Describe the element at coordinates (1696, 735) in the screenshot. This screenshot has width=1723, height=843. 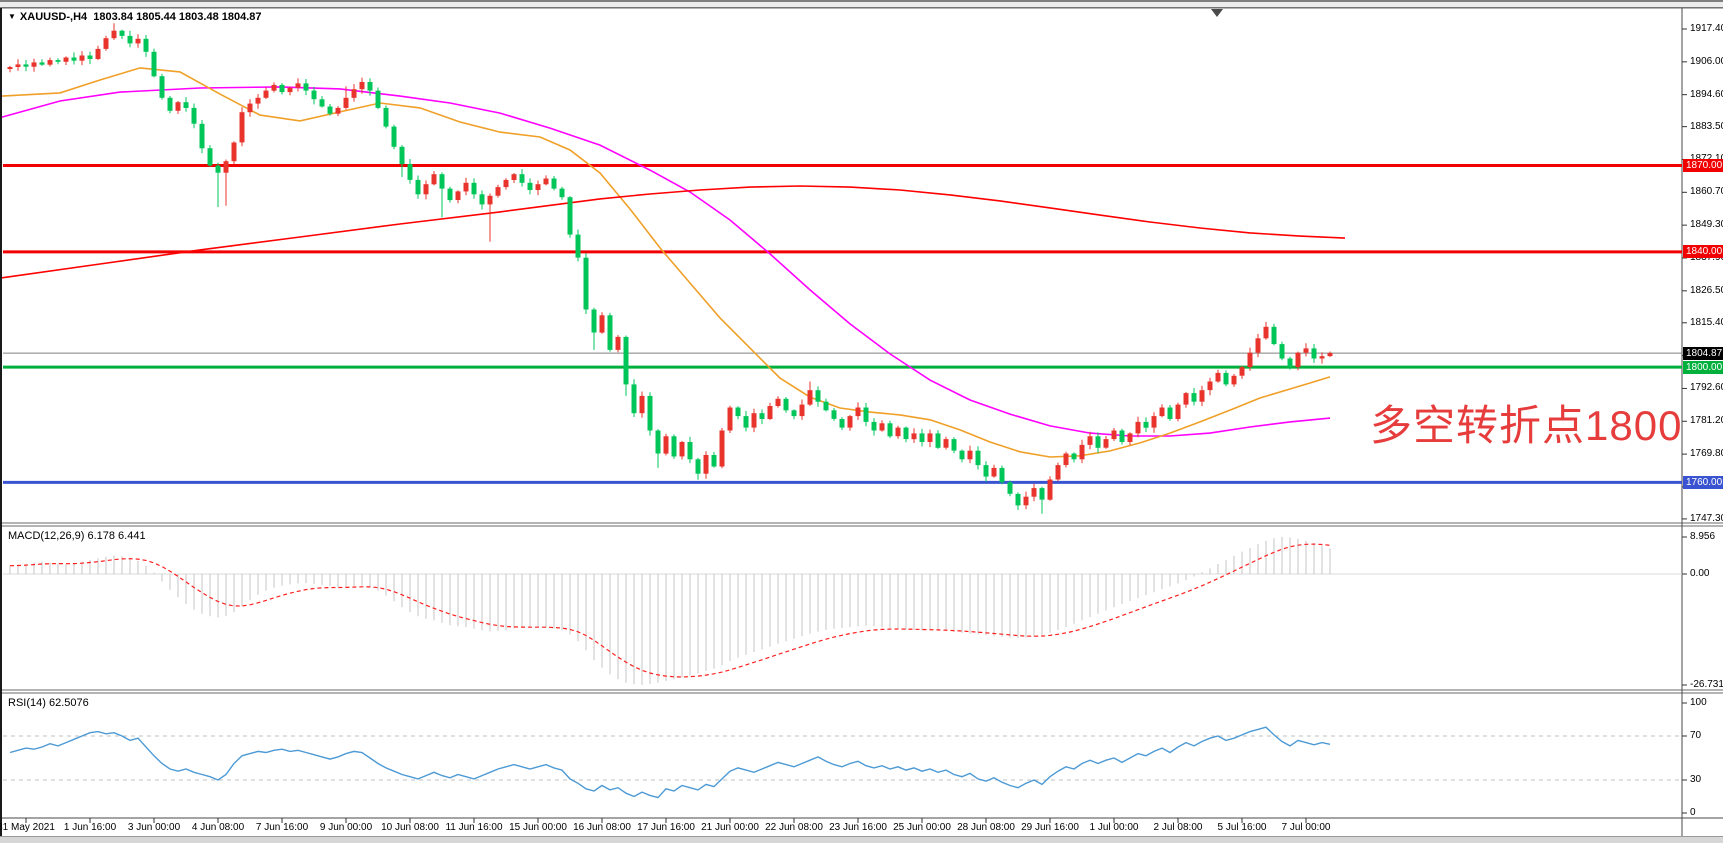
I see `rsi-tick-label: 70` at that location.